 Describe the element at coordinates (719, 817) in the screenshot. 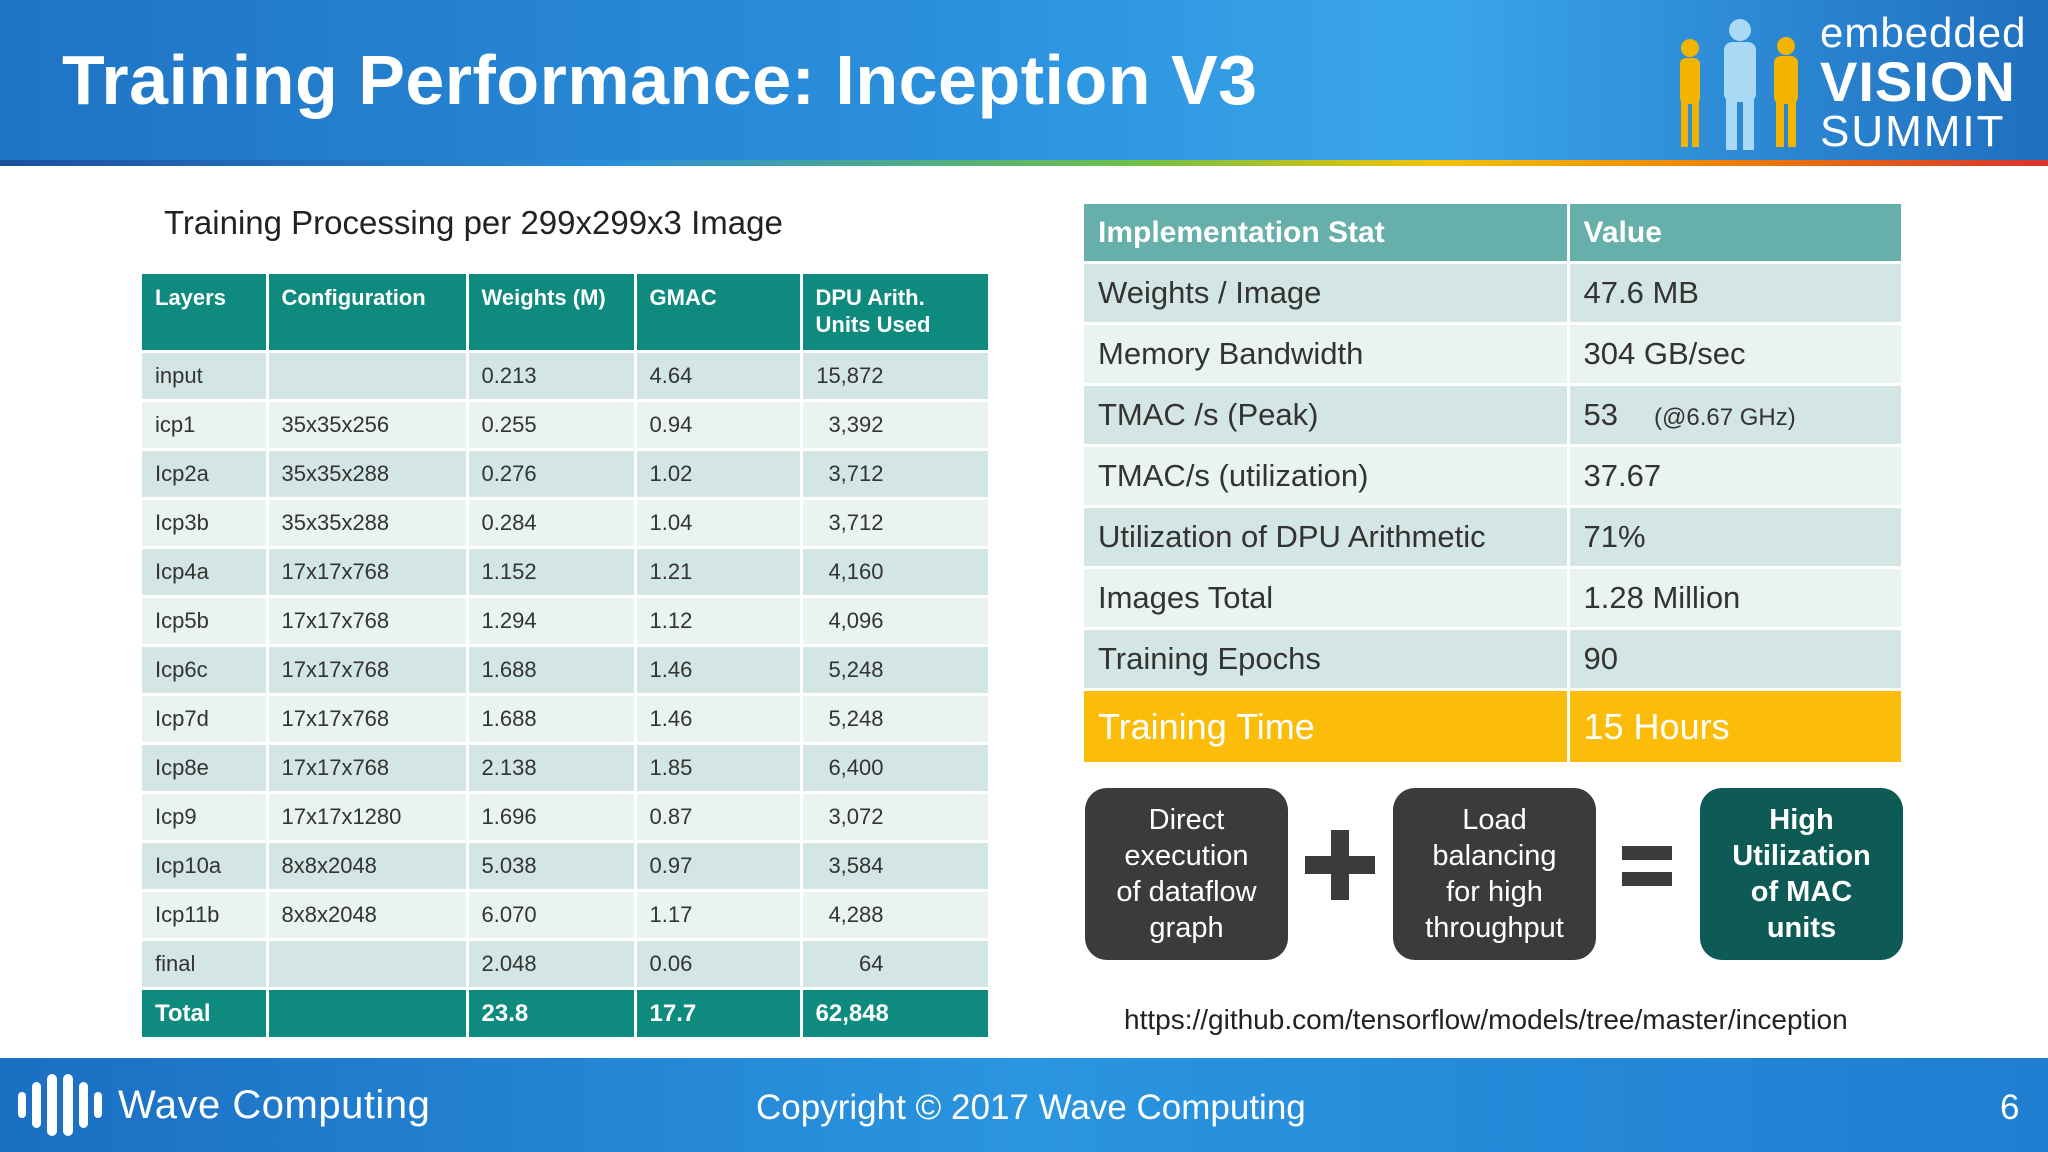

I see `cell-gmac: 0.87` at that location.